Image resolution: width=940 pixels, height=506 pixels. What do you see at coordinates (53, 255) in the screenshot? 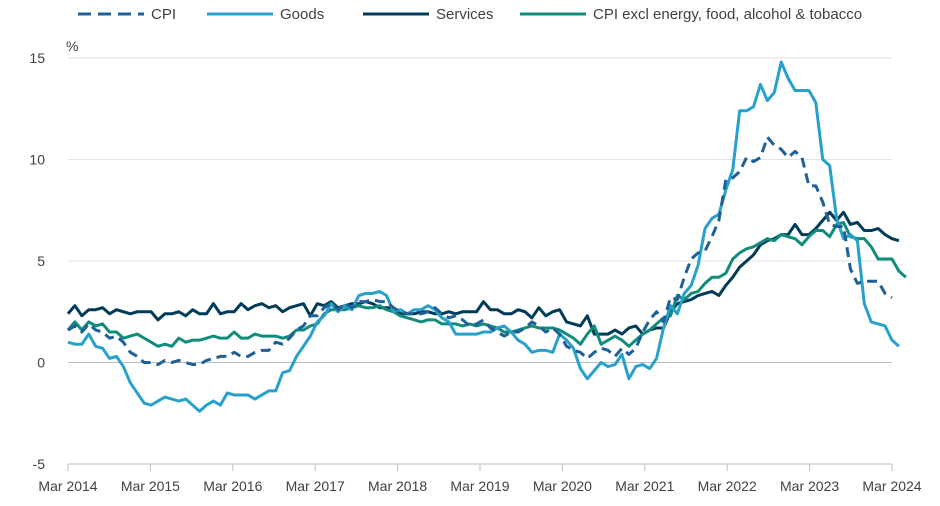
I see `y-axis: % 15 10 5 0 -5` at bounding box center [53, 255].